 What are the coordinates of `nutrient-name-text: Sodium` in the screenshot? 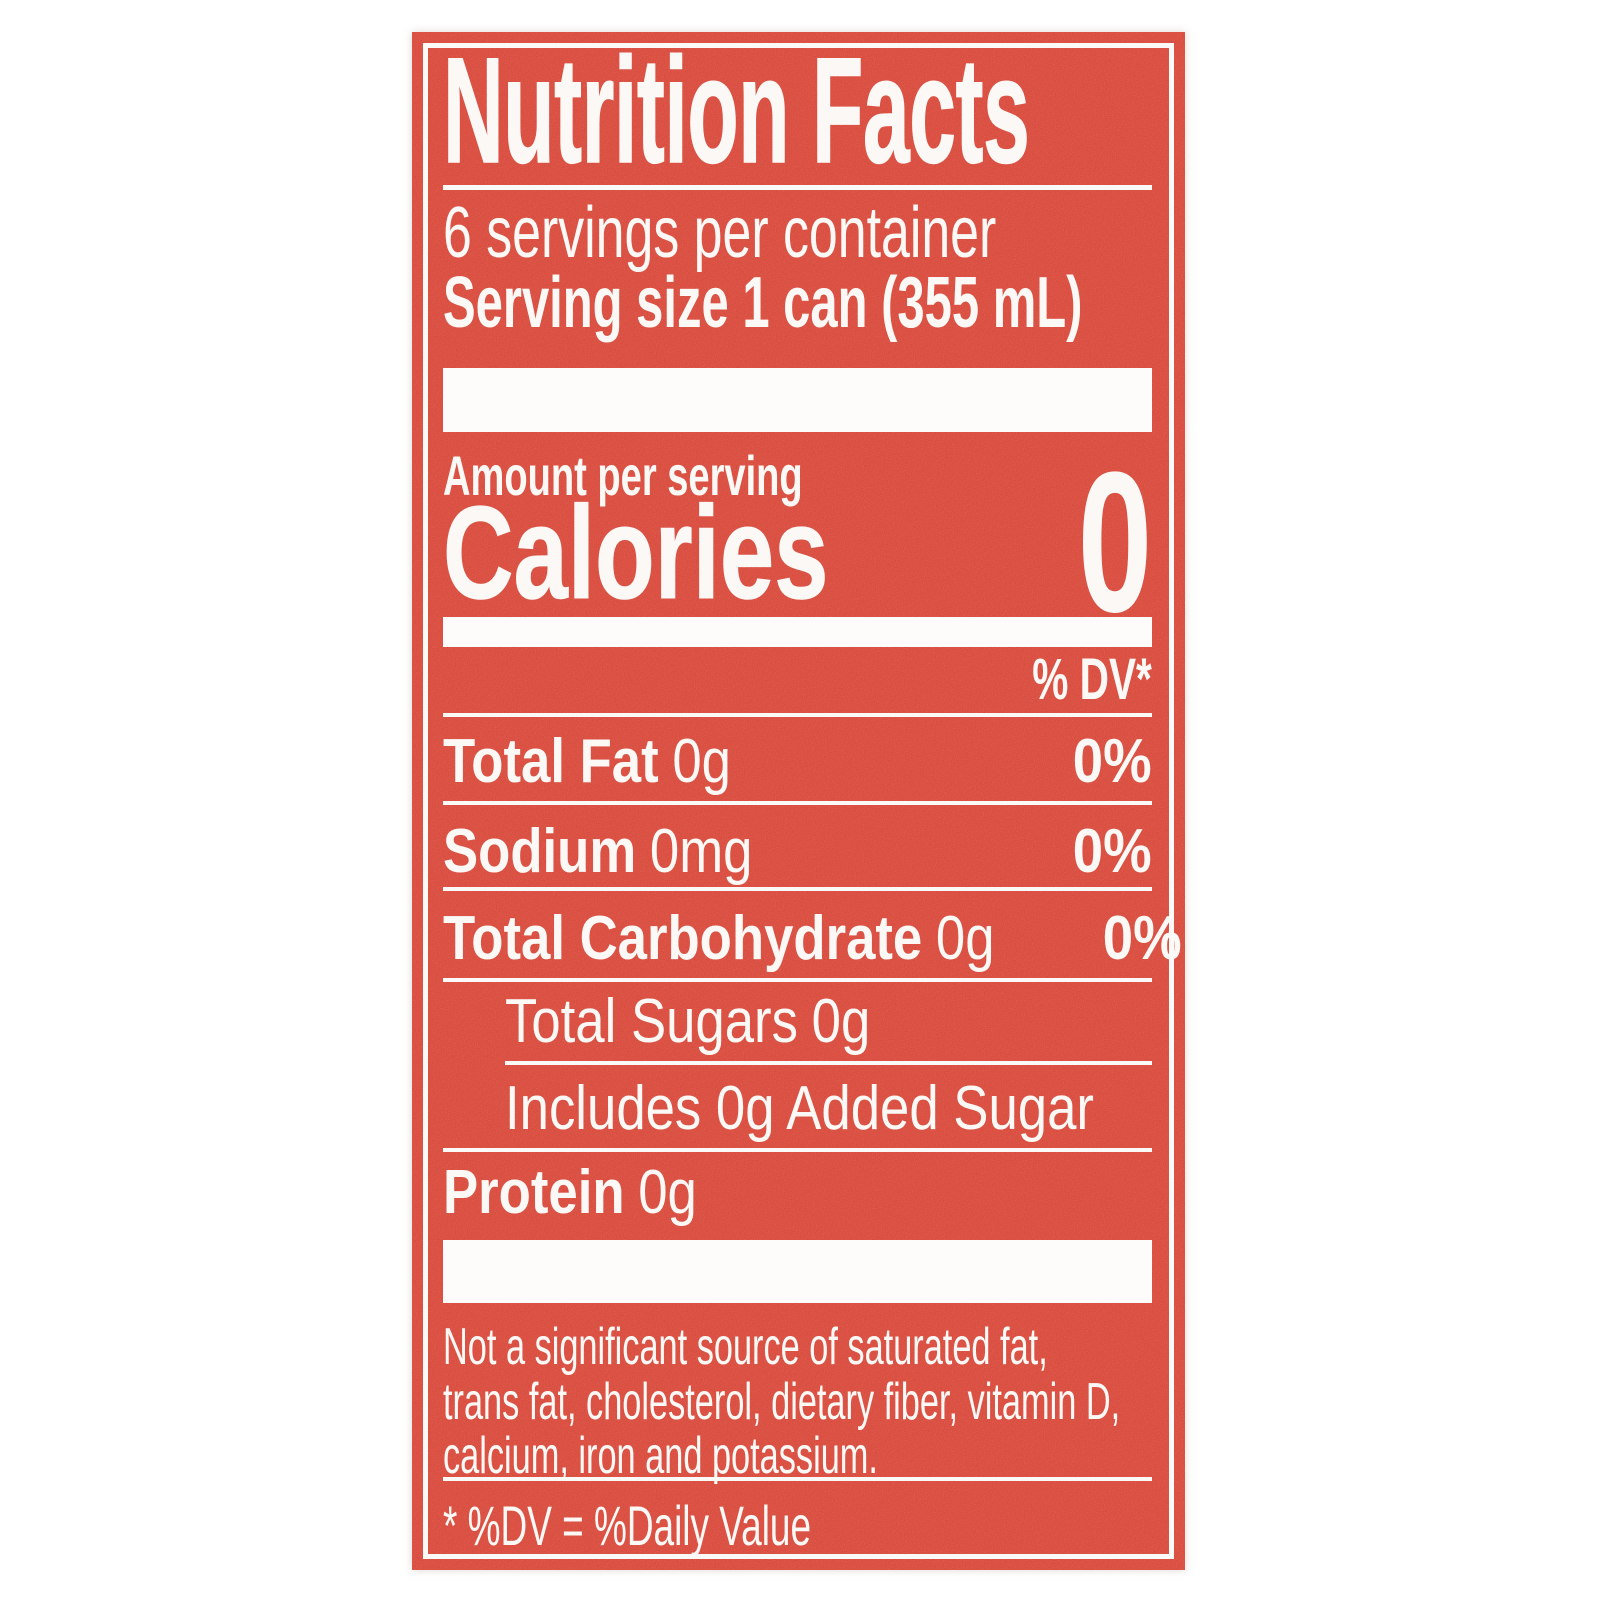 It's located at (540, 851).